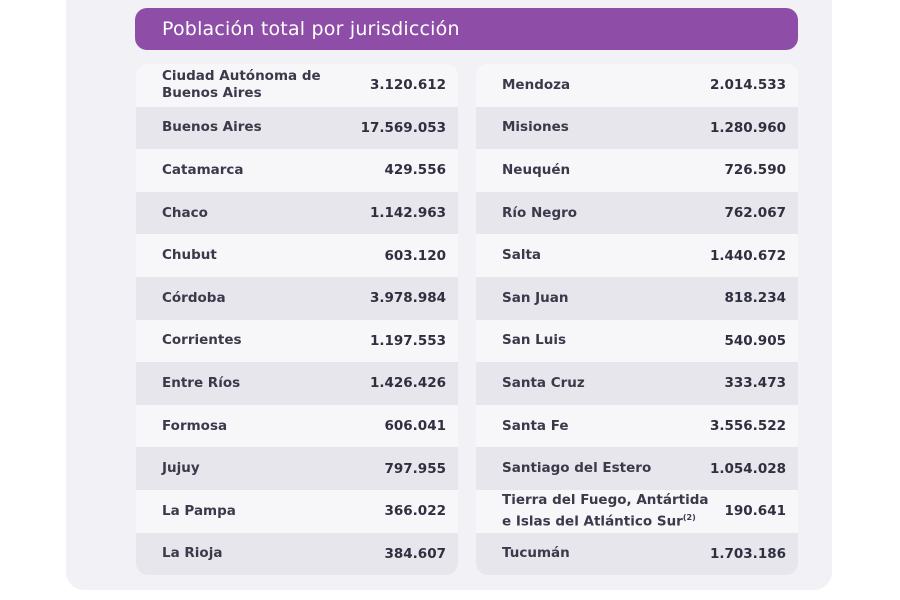 The image size is (900, 600). I want to click on table-row: Corrientes 1.197.553, so click(297, 341).